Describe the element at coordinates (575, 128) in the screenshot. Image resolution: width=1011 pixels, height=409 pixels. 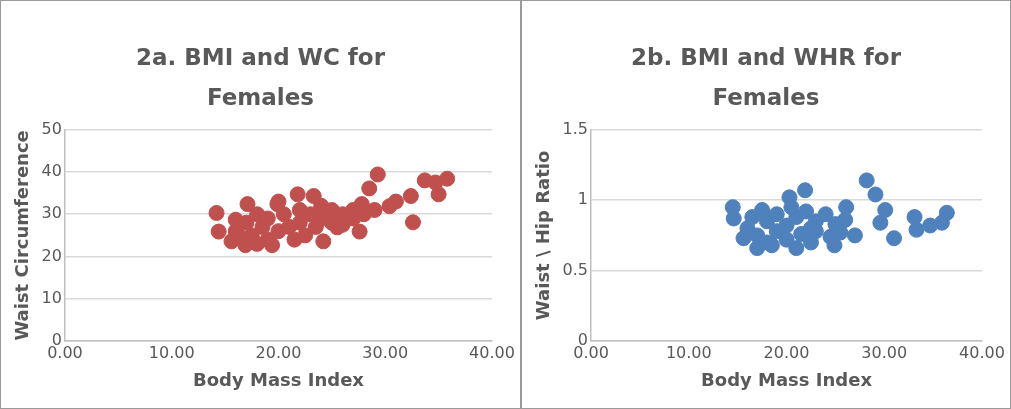
I see `y-tick-label: 1.5` at that location.